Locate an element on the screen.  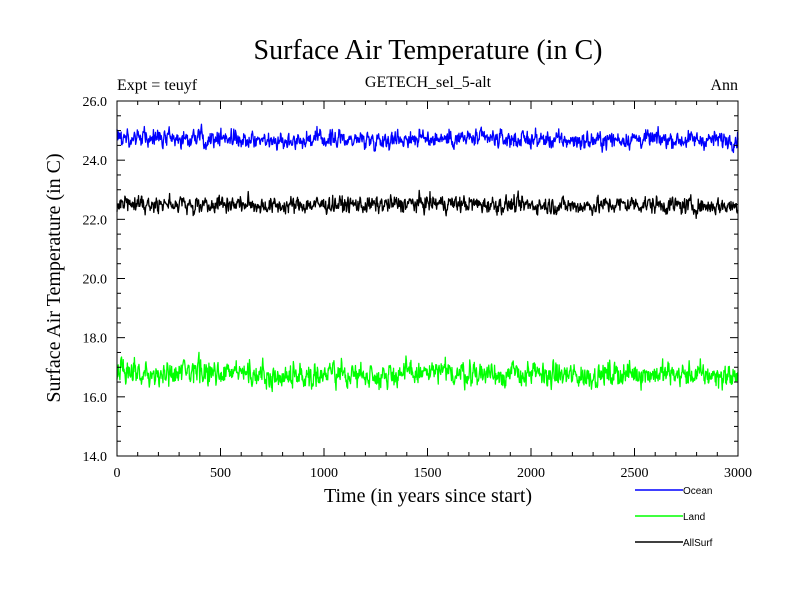
y-tick-label: 20.0 is located at coordinates (95, 280).